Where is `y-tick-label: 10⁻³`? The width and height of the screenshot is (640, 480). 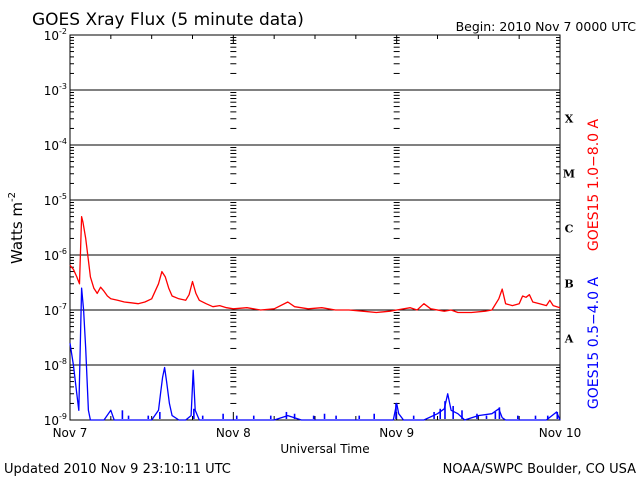
y-tick-label: 10⁻³ is located at coordinates (55, 90).